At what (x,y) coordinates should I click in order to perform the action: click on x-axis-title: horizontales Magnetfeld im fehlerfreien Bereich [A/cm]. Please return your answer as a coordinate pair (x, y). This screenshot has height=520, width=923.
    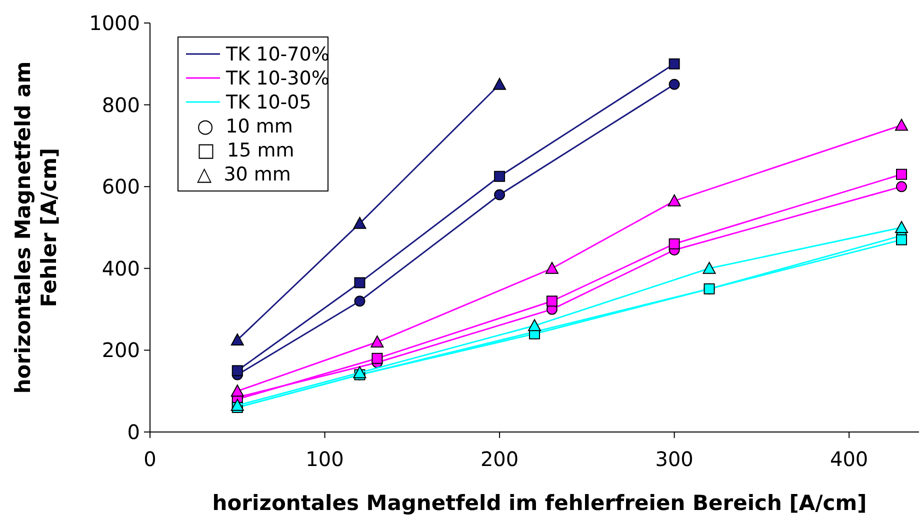
    Looking at the image, I should click on (539, 503).